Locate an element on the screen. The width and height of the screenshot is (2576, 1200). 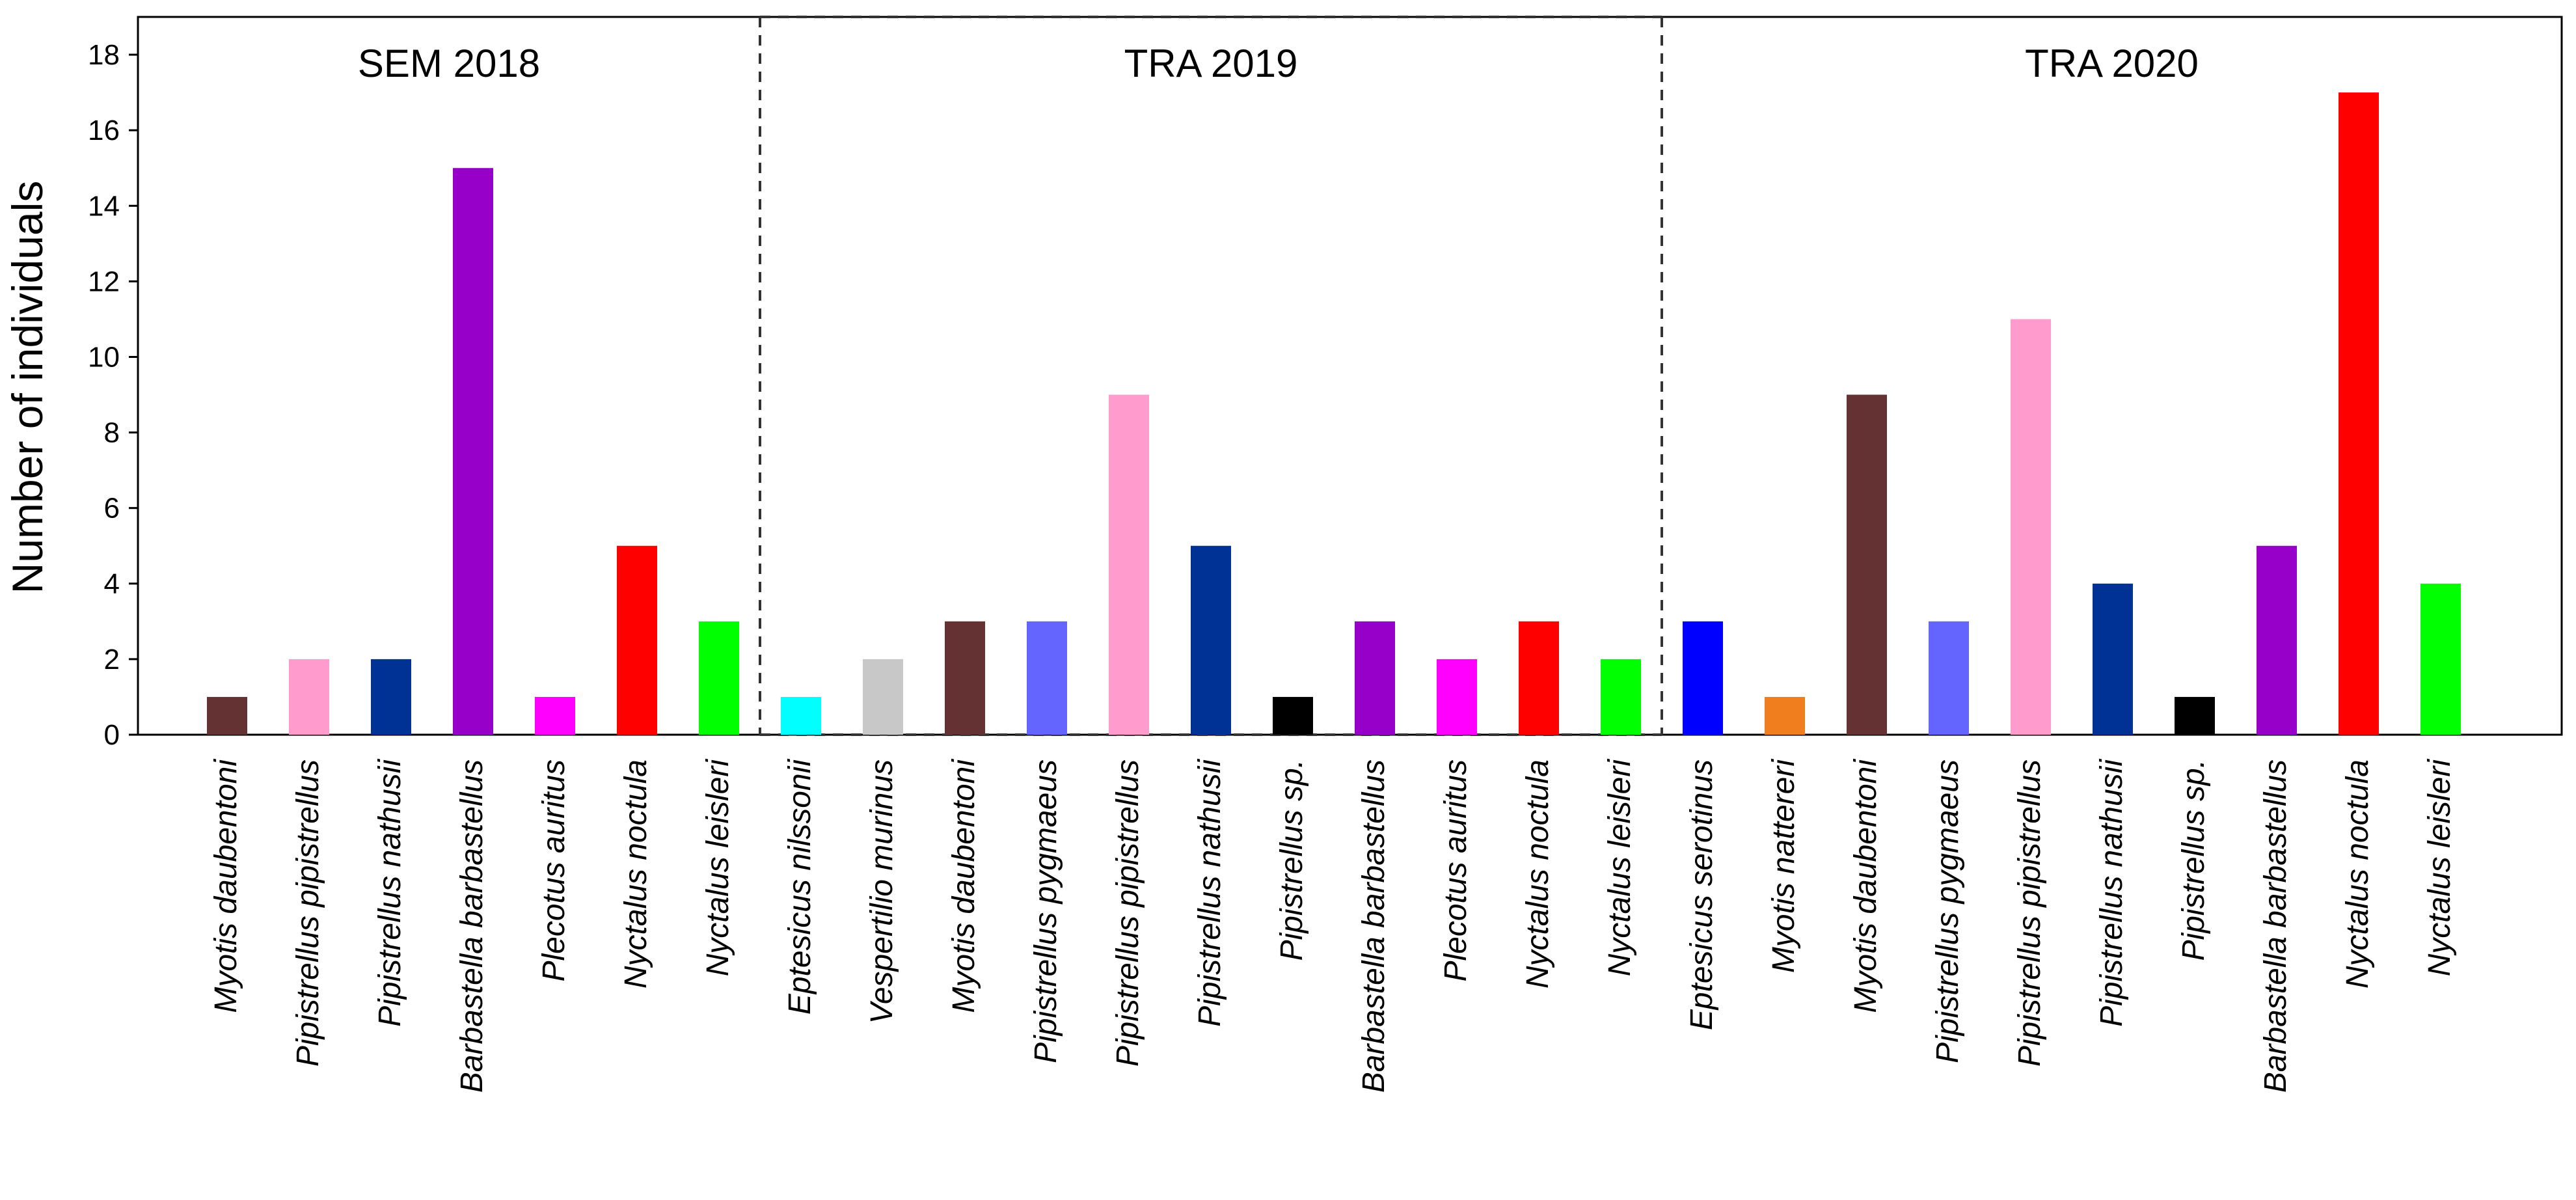
y-tick-label: 10 is located at coordinates (104, 357).